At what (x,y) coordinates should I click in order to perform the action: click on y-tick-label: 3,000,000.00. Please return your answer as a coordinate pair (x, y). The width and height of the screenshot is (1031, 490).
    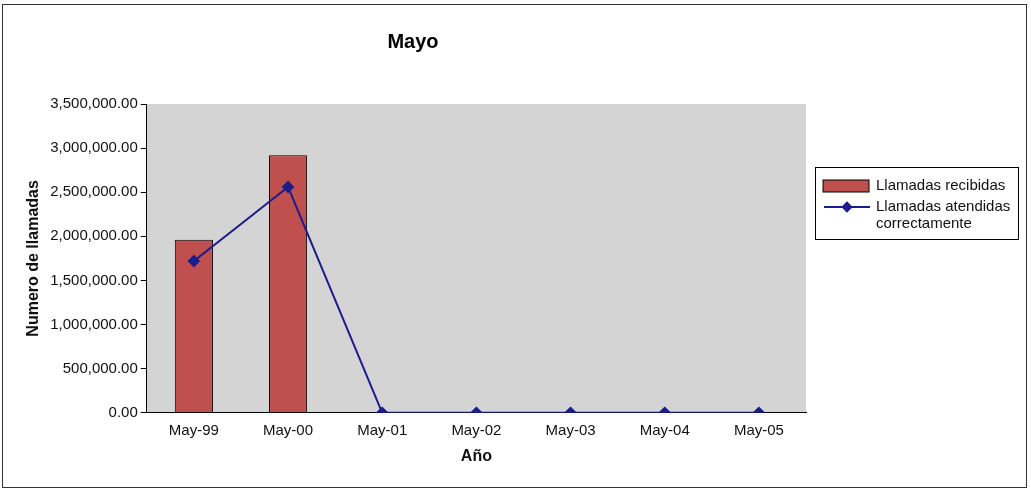
    Looking at the image, I should click on (94, 147).